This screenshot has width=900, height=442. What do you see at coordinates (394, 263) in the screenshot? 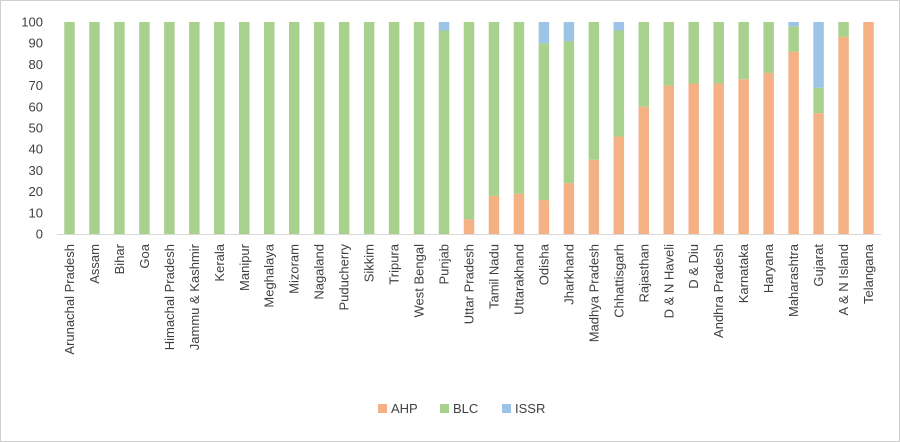
I see `x-category-label: Tripura` at bounding box center [394, 263].